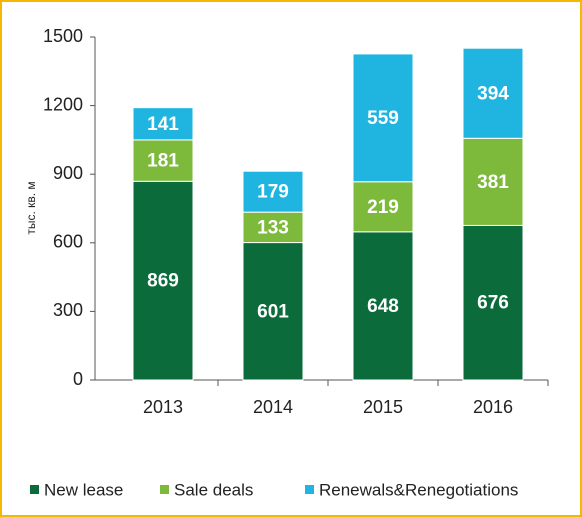 This screenshot has width=582, height=517. I want to click on data-label: 133, so click(273, 227).